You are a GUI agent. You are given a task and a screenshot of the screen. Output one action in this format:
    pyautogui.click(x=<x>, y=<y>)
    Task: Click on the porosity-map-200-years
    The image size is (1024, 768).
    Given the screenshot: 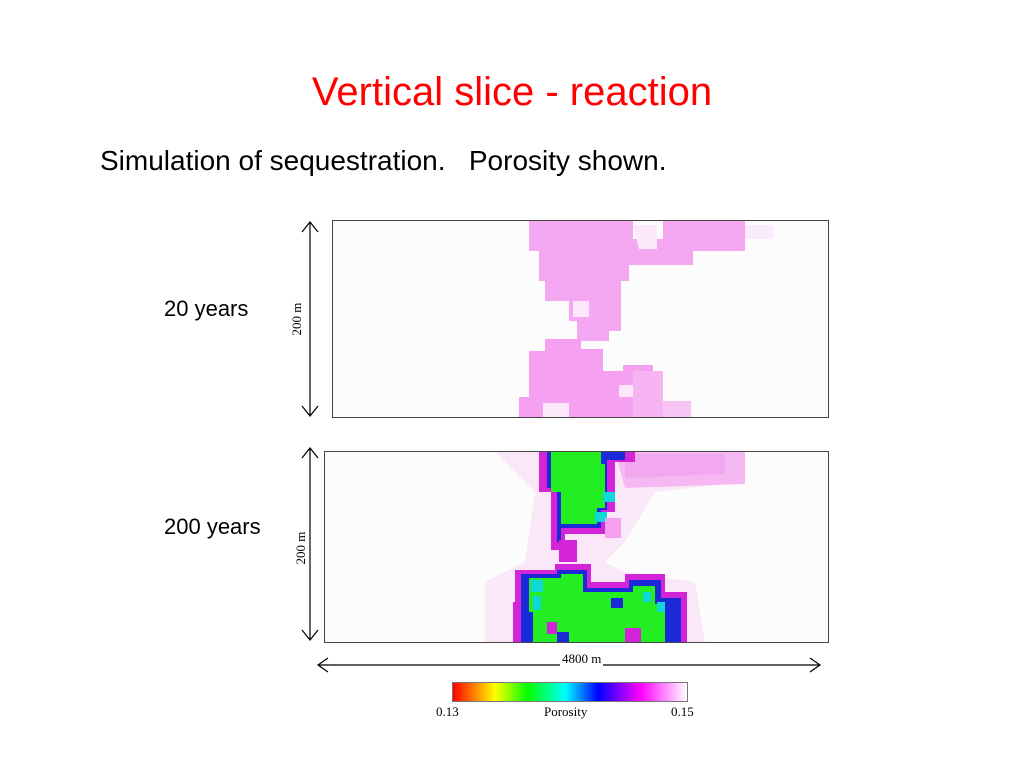 What is the action you would take?
    pyautogui.click(x=576, y=547)
    